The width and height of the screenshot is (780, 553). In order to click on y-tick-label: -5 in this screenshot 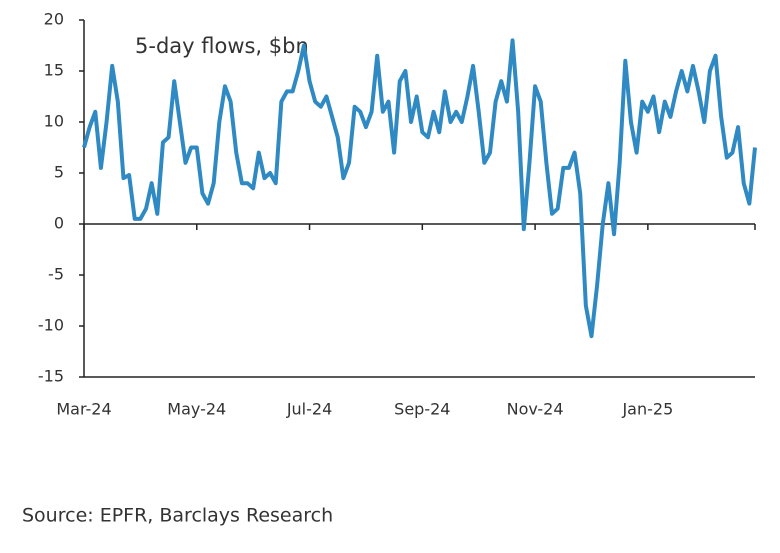, I will do `click(56, 274)`.